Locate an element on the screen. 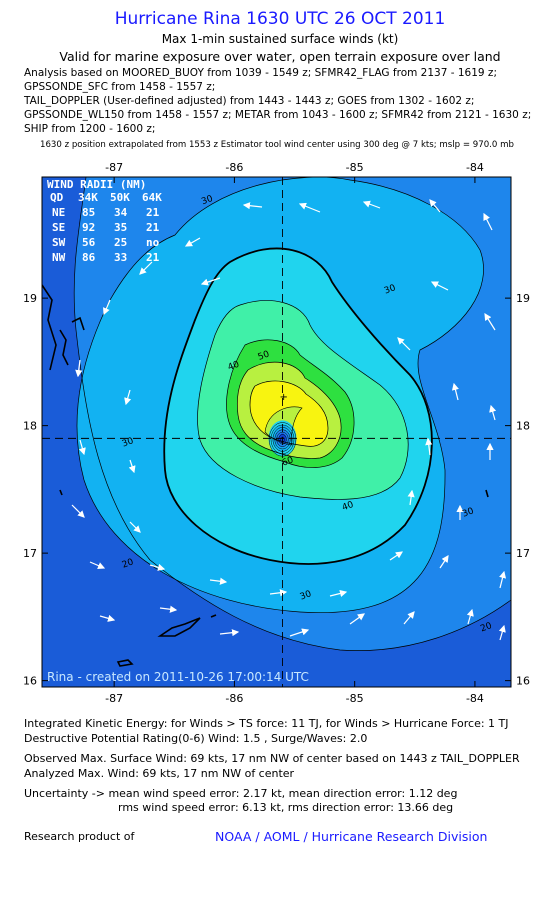 Image resolution: width=560 pixels, height=915 pixels. wind-radii-header: 50K is located at coordinates (120, 197).